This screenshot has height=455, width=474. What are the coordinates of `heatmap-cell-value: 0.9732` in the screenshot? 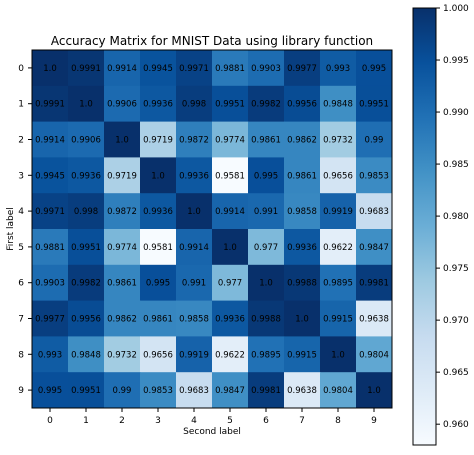 It's located at (338, 141).